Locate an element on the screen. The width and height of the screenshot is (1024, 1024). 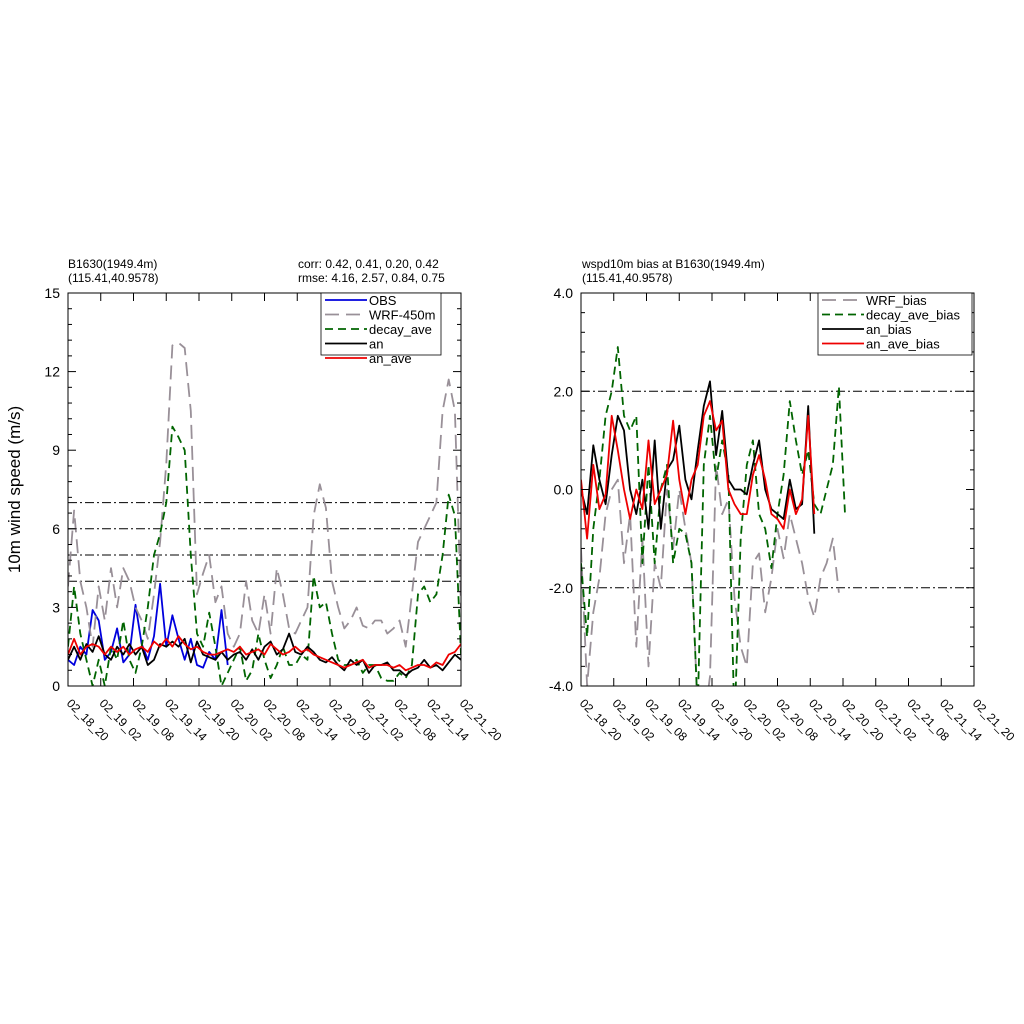
left-corr-stats: corr: 0.42, 0.41, 0.20, 0.42 is located at coordinates (368, 264).